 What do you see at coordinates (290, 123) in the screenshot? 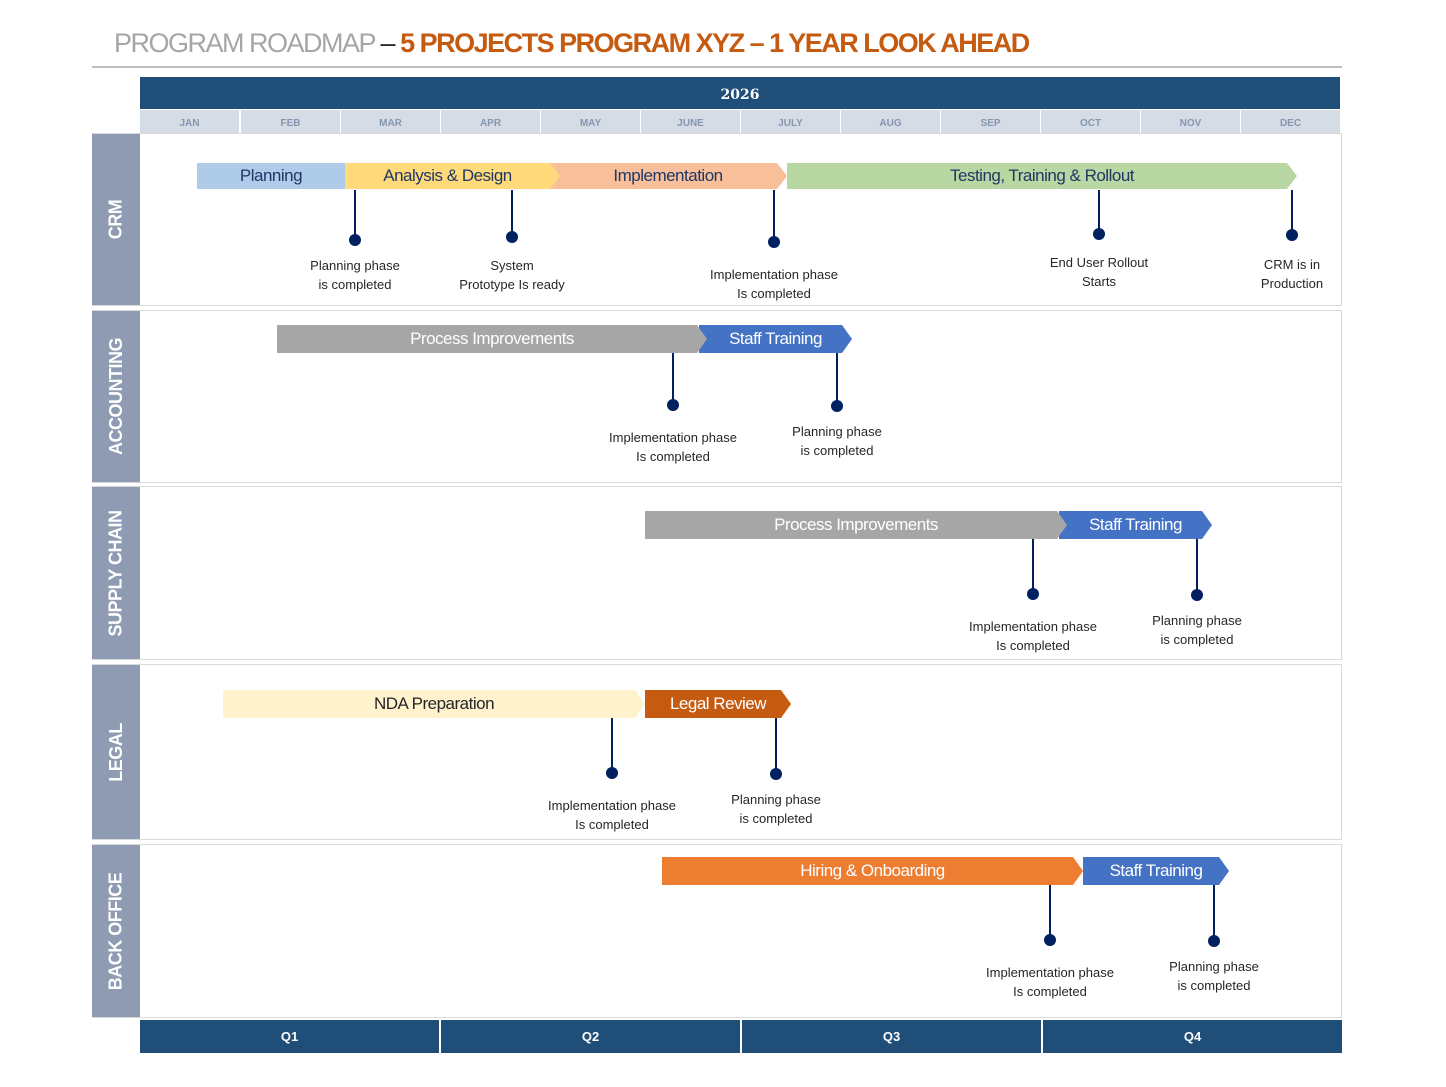
I see `month-feb: FEB` at bounding box center [290, 123].